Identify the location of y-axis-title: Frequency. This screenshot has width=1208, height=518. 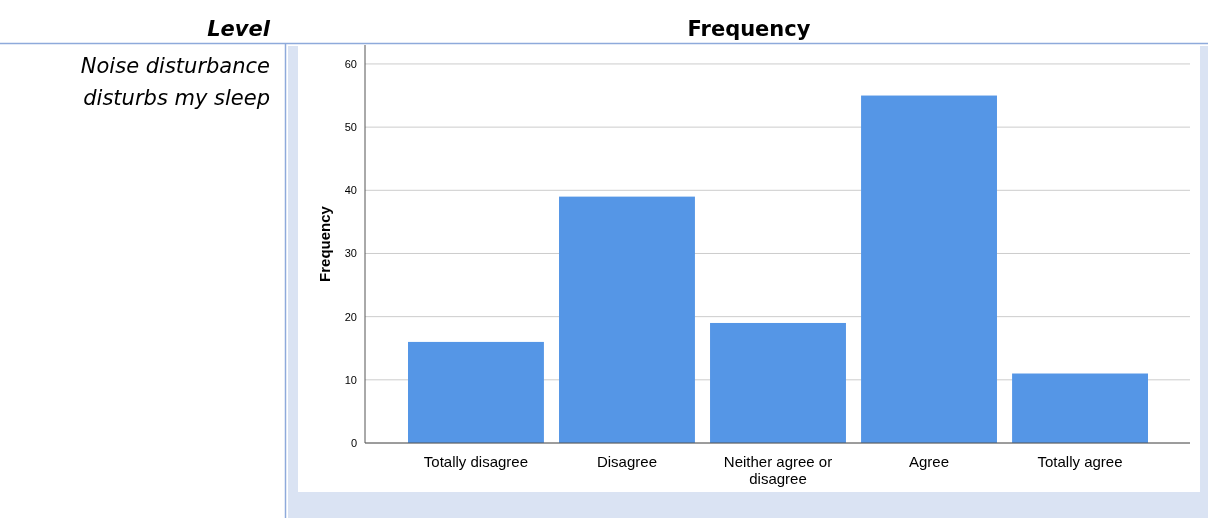
(324, 243).